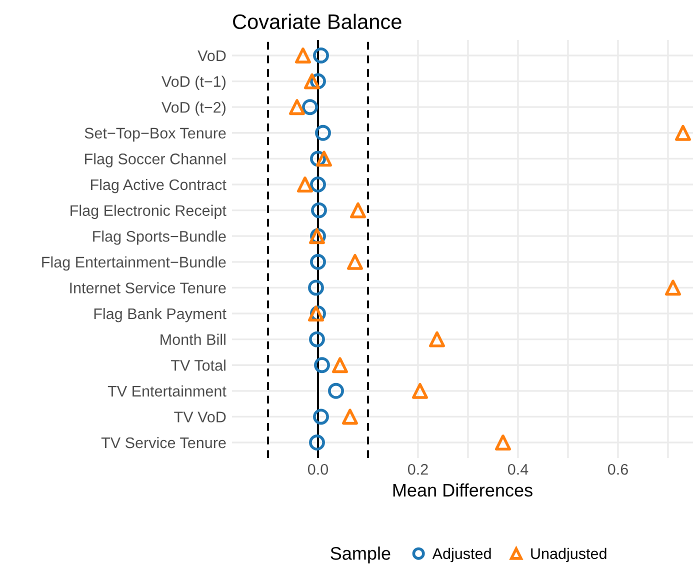 This screenshot has width=693, height=567. What do you see at coordinates (198, 365) in the screenshot?
I see `y-tick-label: TV Total` at bounding box center [198, 365].